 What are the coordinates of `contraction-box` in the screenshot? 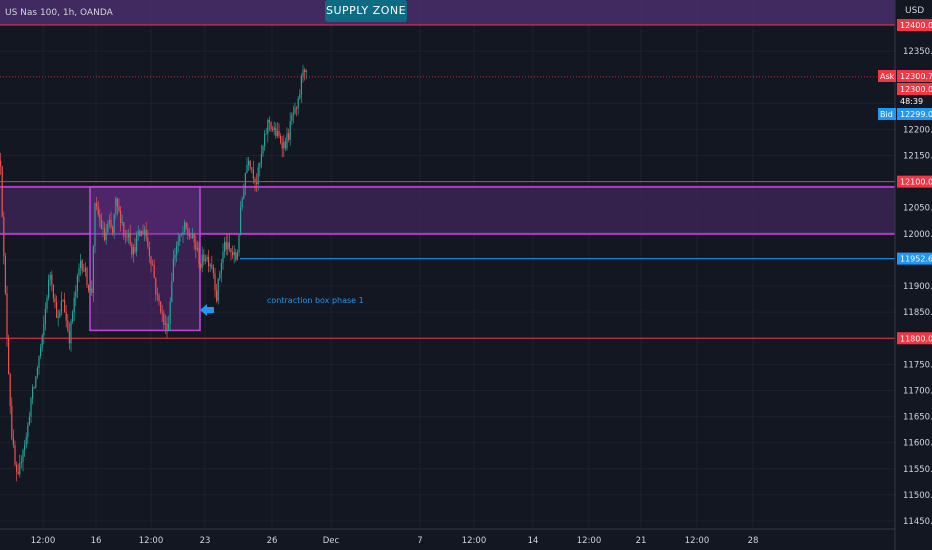 It's located at (145, 259).